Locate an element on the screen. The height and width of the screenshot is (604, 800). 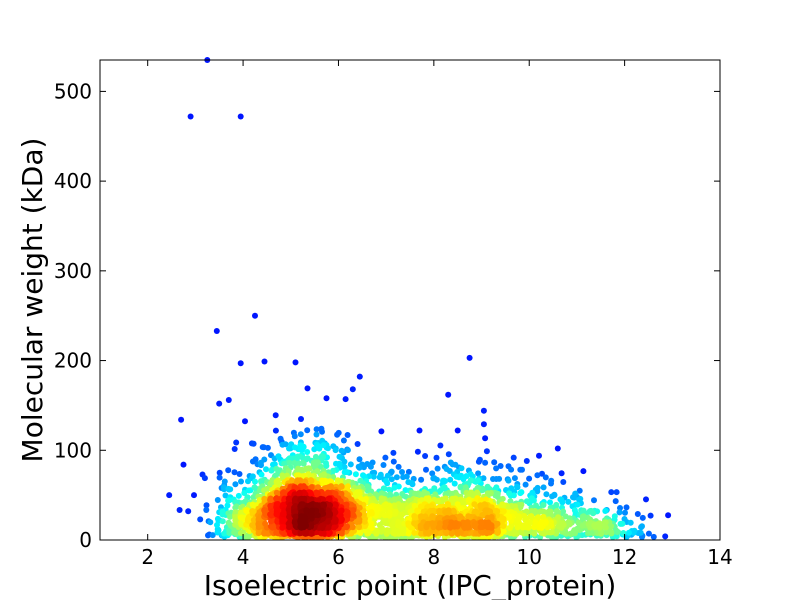
y-tick-label: 400 is located at coordinates (73, 181).